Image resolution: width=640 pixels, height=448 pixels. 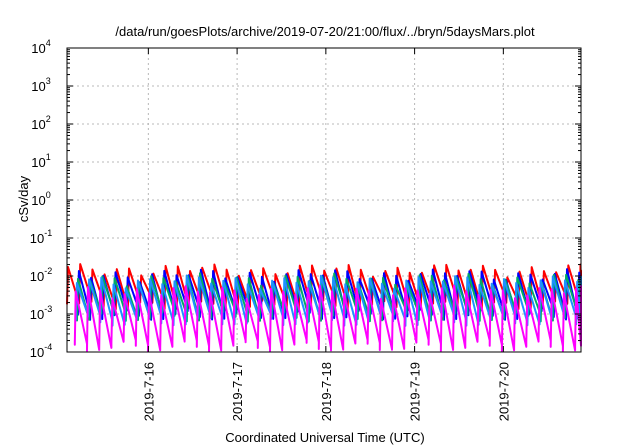 I want to click on y-tick-label: 10⁻⁴, so click(x=41, y=351).